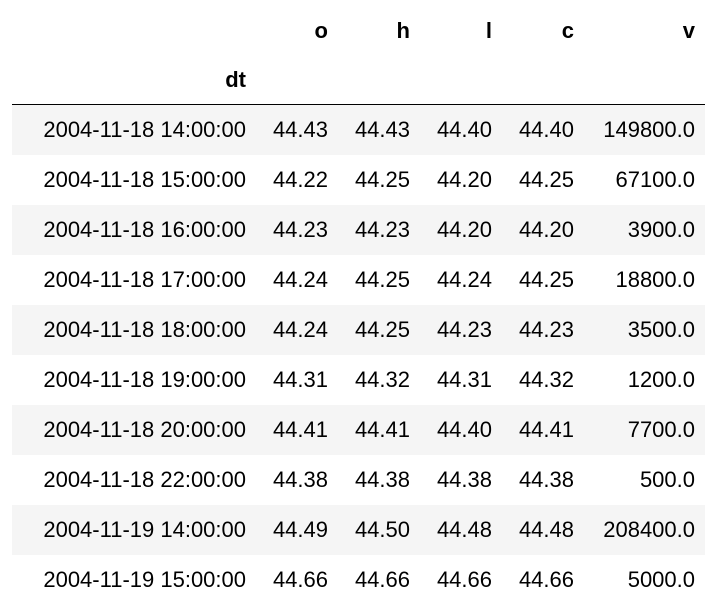 This screenshot has height=616, width=709. What do you see at coordinates (546, 129) in the screenshot?
I see `cell-c: 44.40` at bounding box center [546, 129].